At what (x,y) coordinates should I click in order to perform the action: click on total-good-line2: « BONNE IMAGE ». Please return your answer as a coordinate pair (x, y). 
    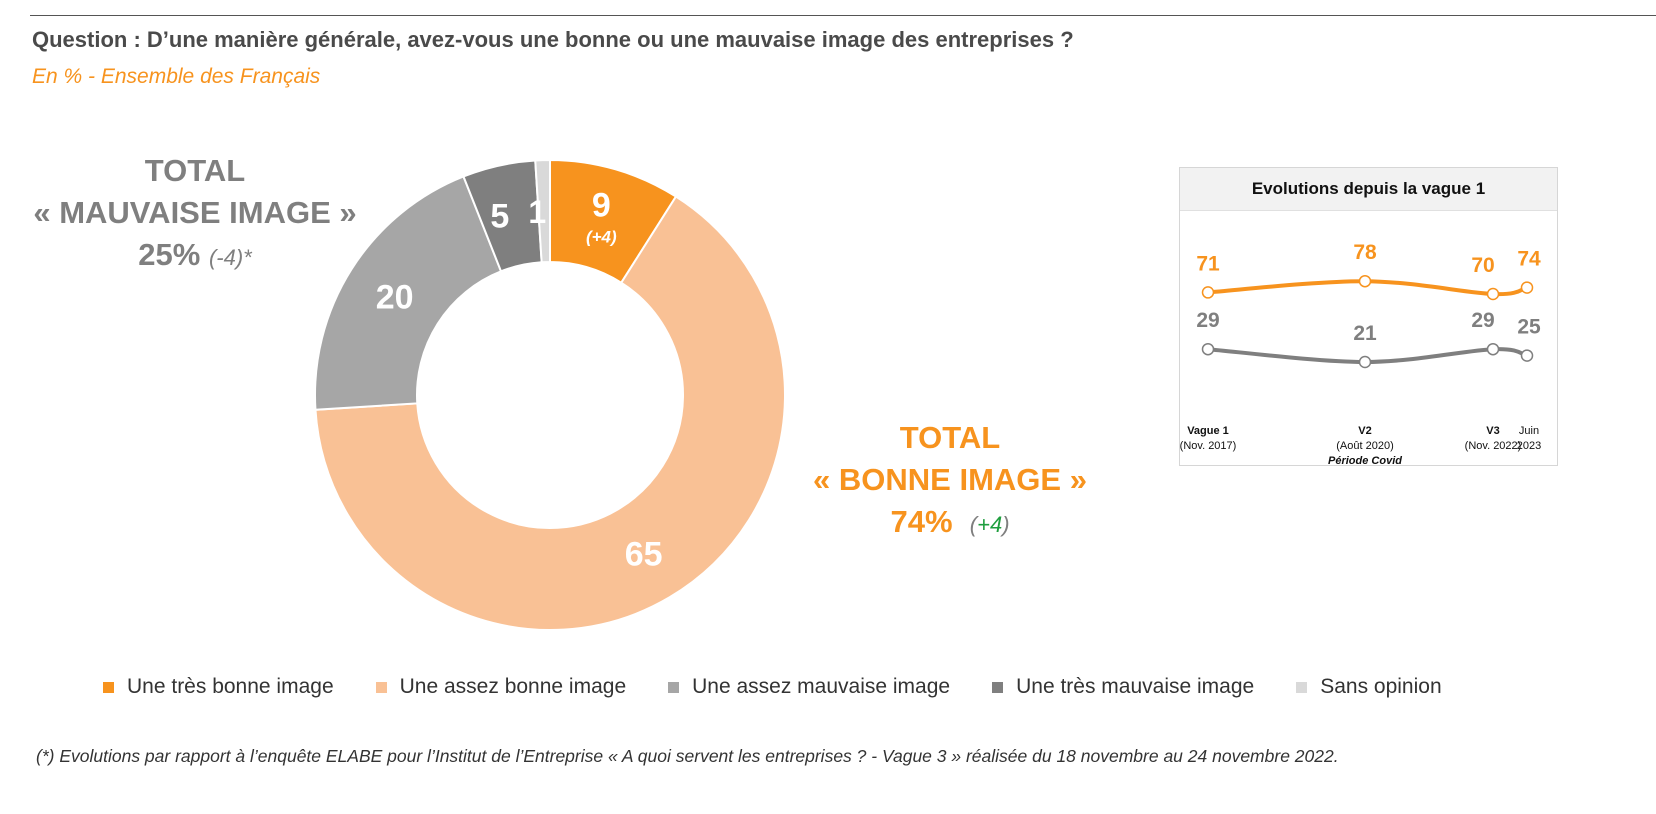
    Looking at the image, I should click on (950, 479).